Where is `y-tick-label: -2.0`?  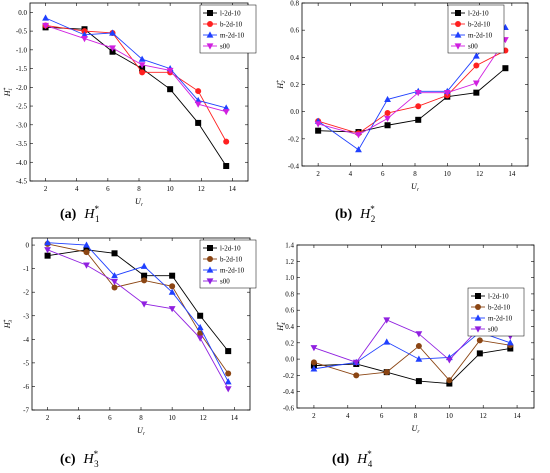 y-tick-label: -2.0 is located at coordinates (22, 88).